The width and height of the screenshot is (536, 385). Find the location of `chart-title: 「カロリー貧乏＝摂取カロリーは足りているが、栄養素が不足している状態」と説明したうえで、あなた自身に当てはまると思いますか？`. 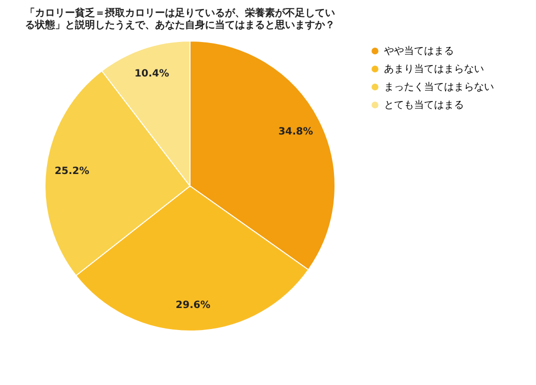

chart-title: 「カロリー貧乏＝摂取カロリーは足りているが、栄養素が不足している状態」と説明したうえで、あなた自身に当てはまると思いますか？ is located at coordinates (180, 19).